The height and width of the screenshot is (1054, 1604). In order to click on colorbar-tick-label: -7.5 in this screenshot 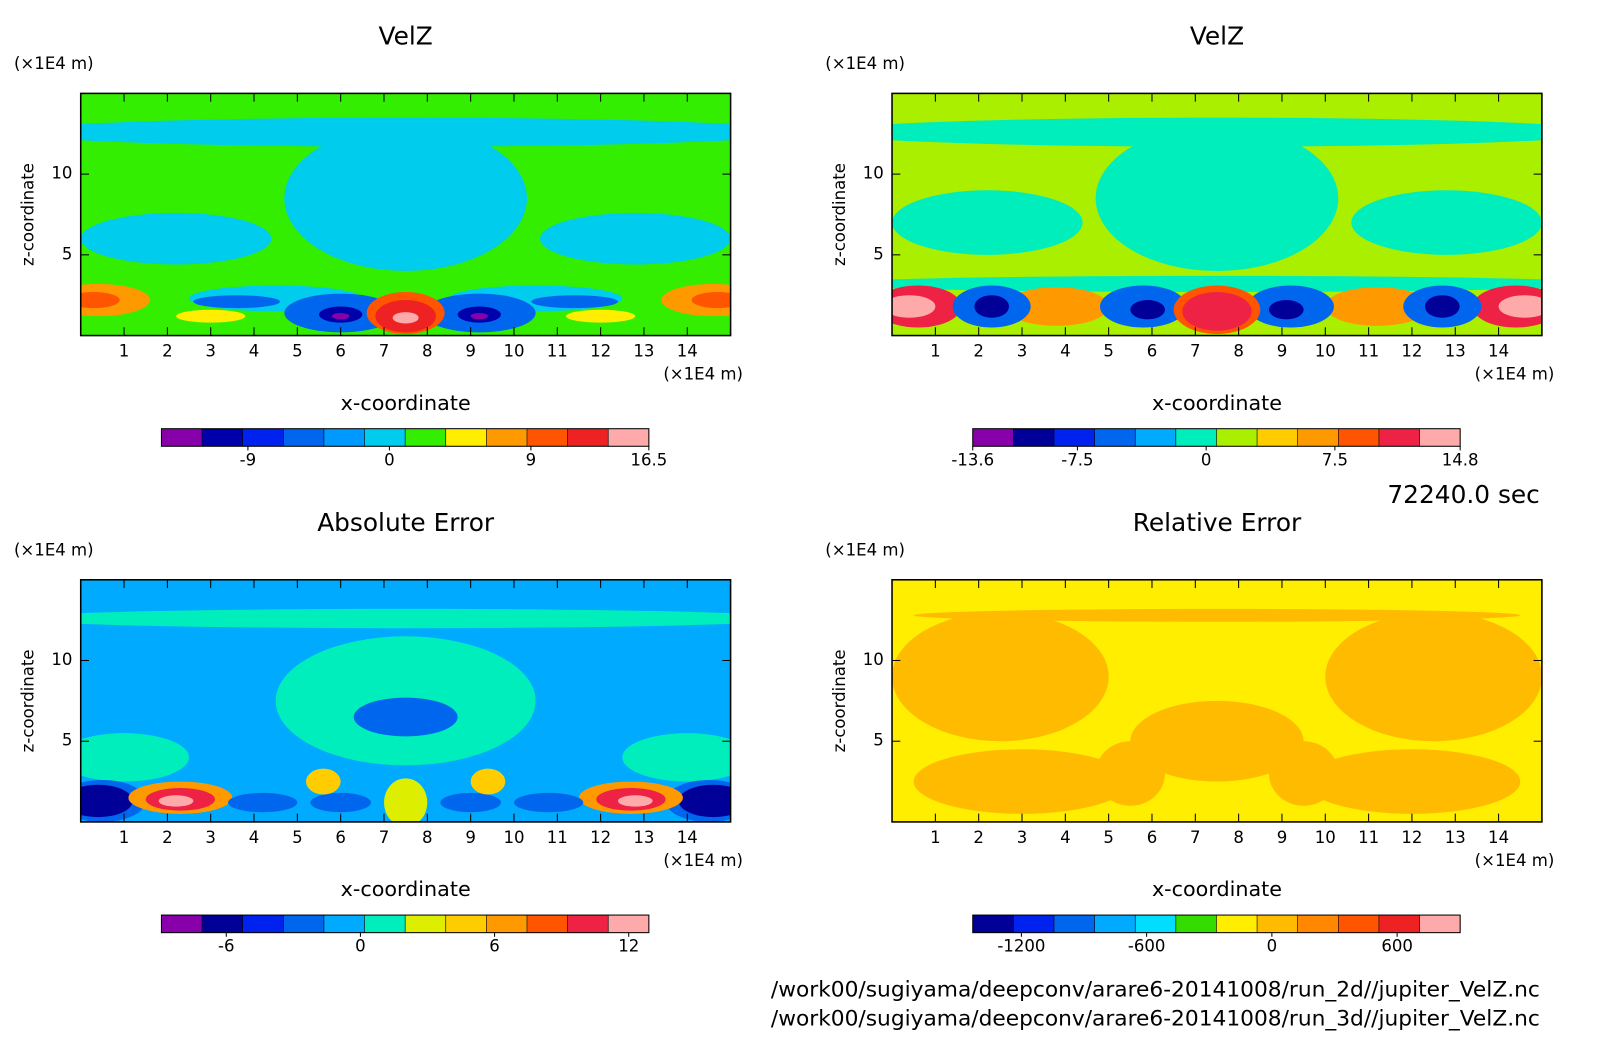, I will do `click(1077, 459)`.